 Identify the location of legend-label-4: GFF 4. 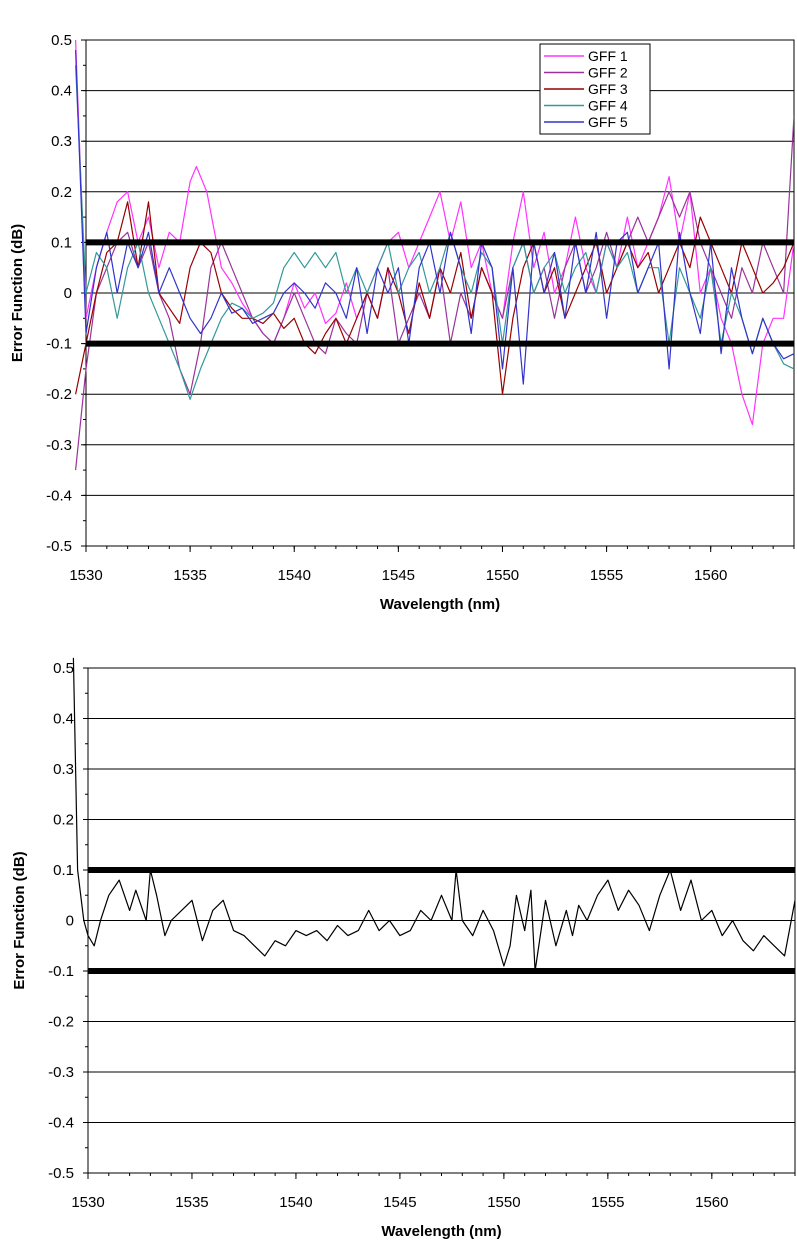
(608, 106).